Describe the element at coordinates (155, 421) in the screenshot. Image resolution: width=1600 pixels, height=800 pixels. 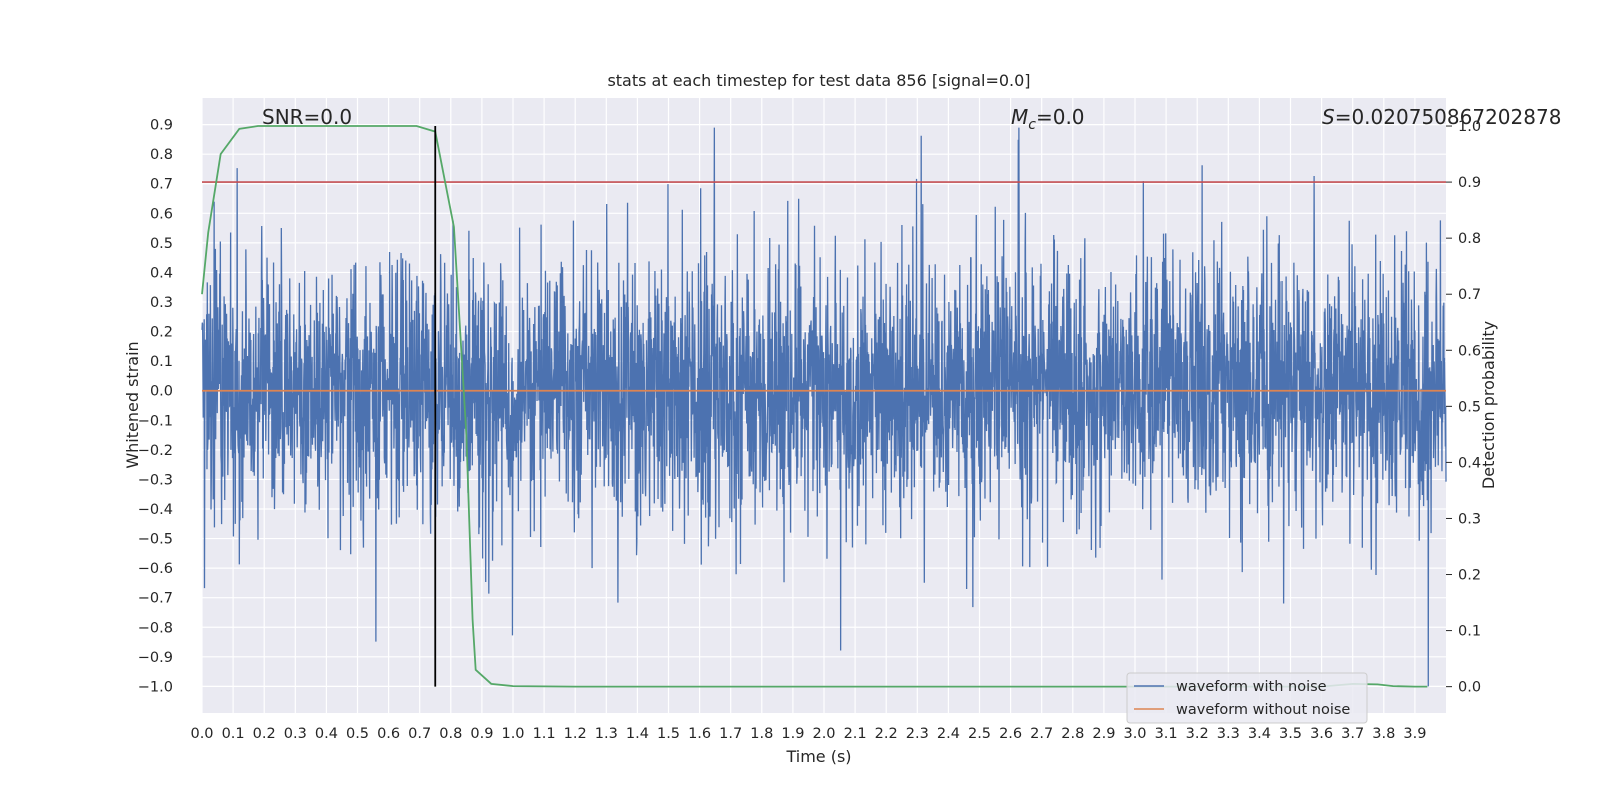
I see `y-tick-label: −0.1` at that location.